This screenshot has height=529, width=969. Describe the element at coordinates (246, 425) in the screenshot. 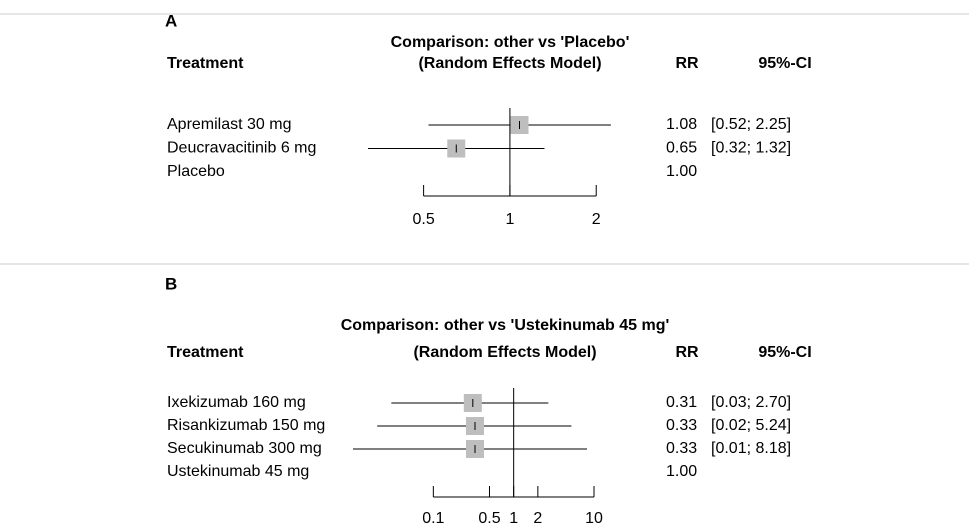

I see `row-label: Risankizumab 150 mg` at that location.